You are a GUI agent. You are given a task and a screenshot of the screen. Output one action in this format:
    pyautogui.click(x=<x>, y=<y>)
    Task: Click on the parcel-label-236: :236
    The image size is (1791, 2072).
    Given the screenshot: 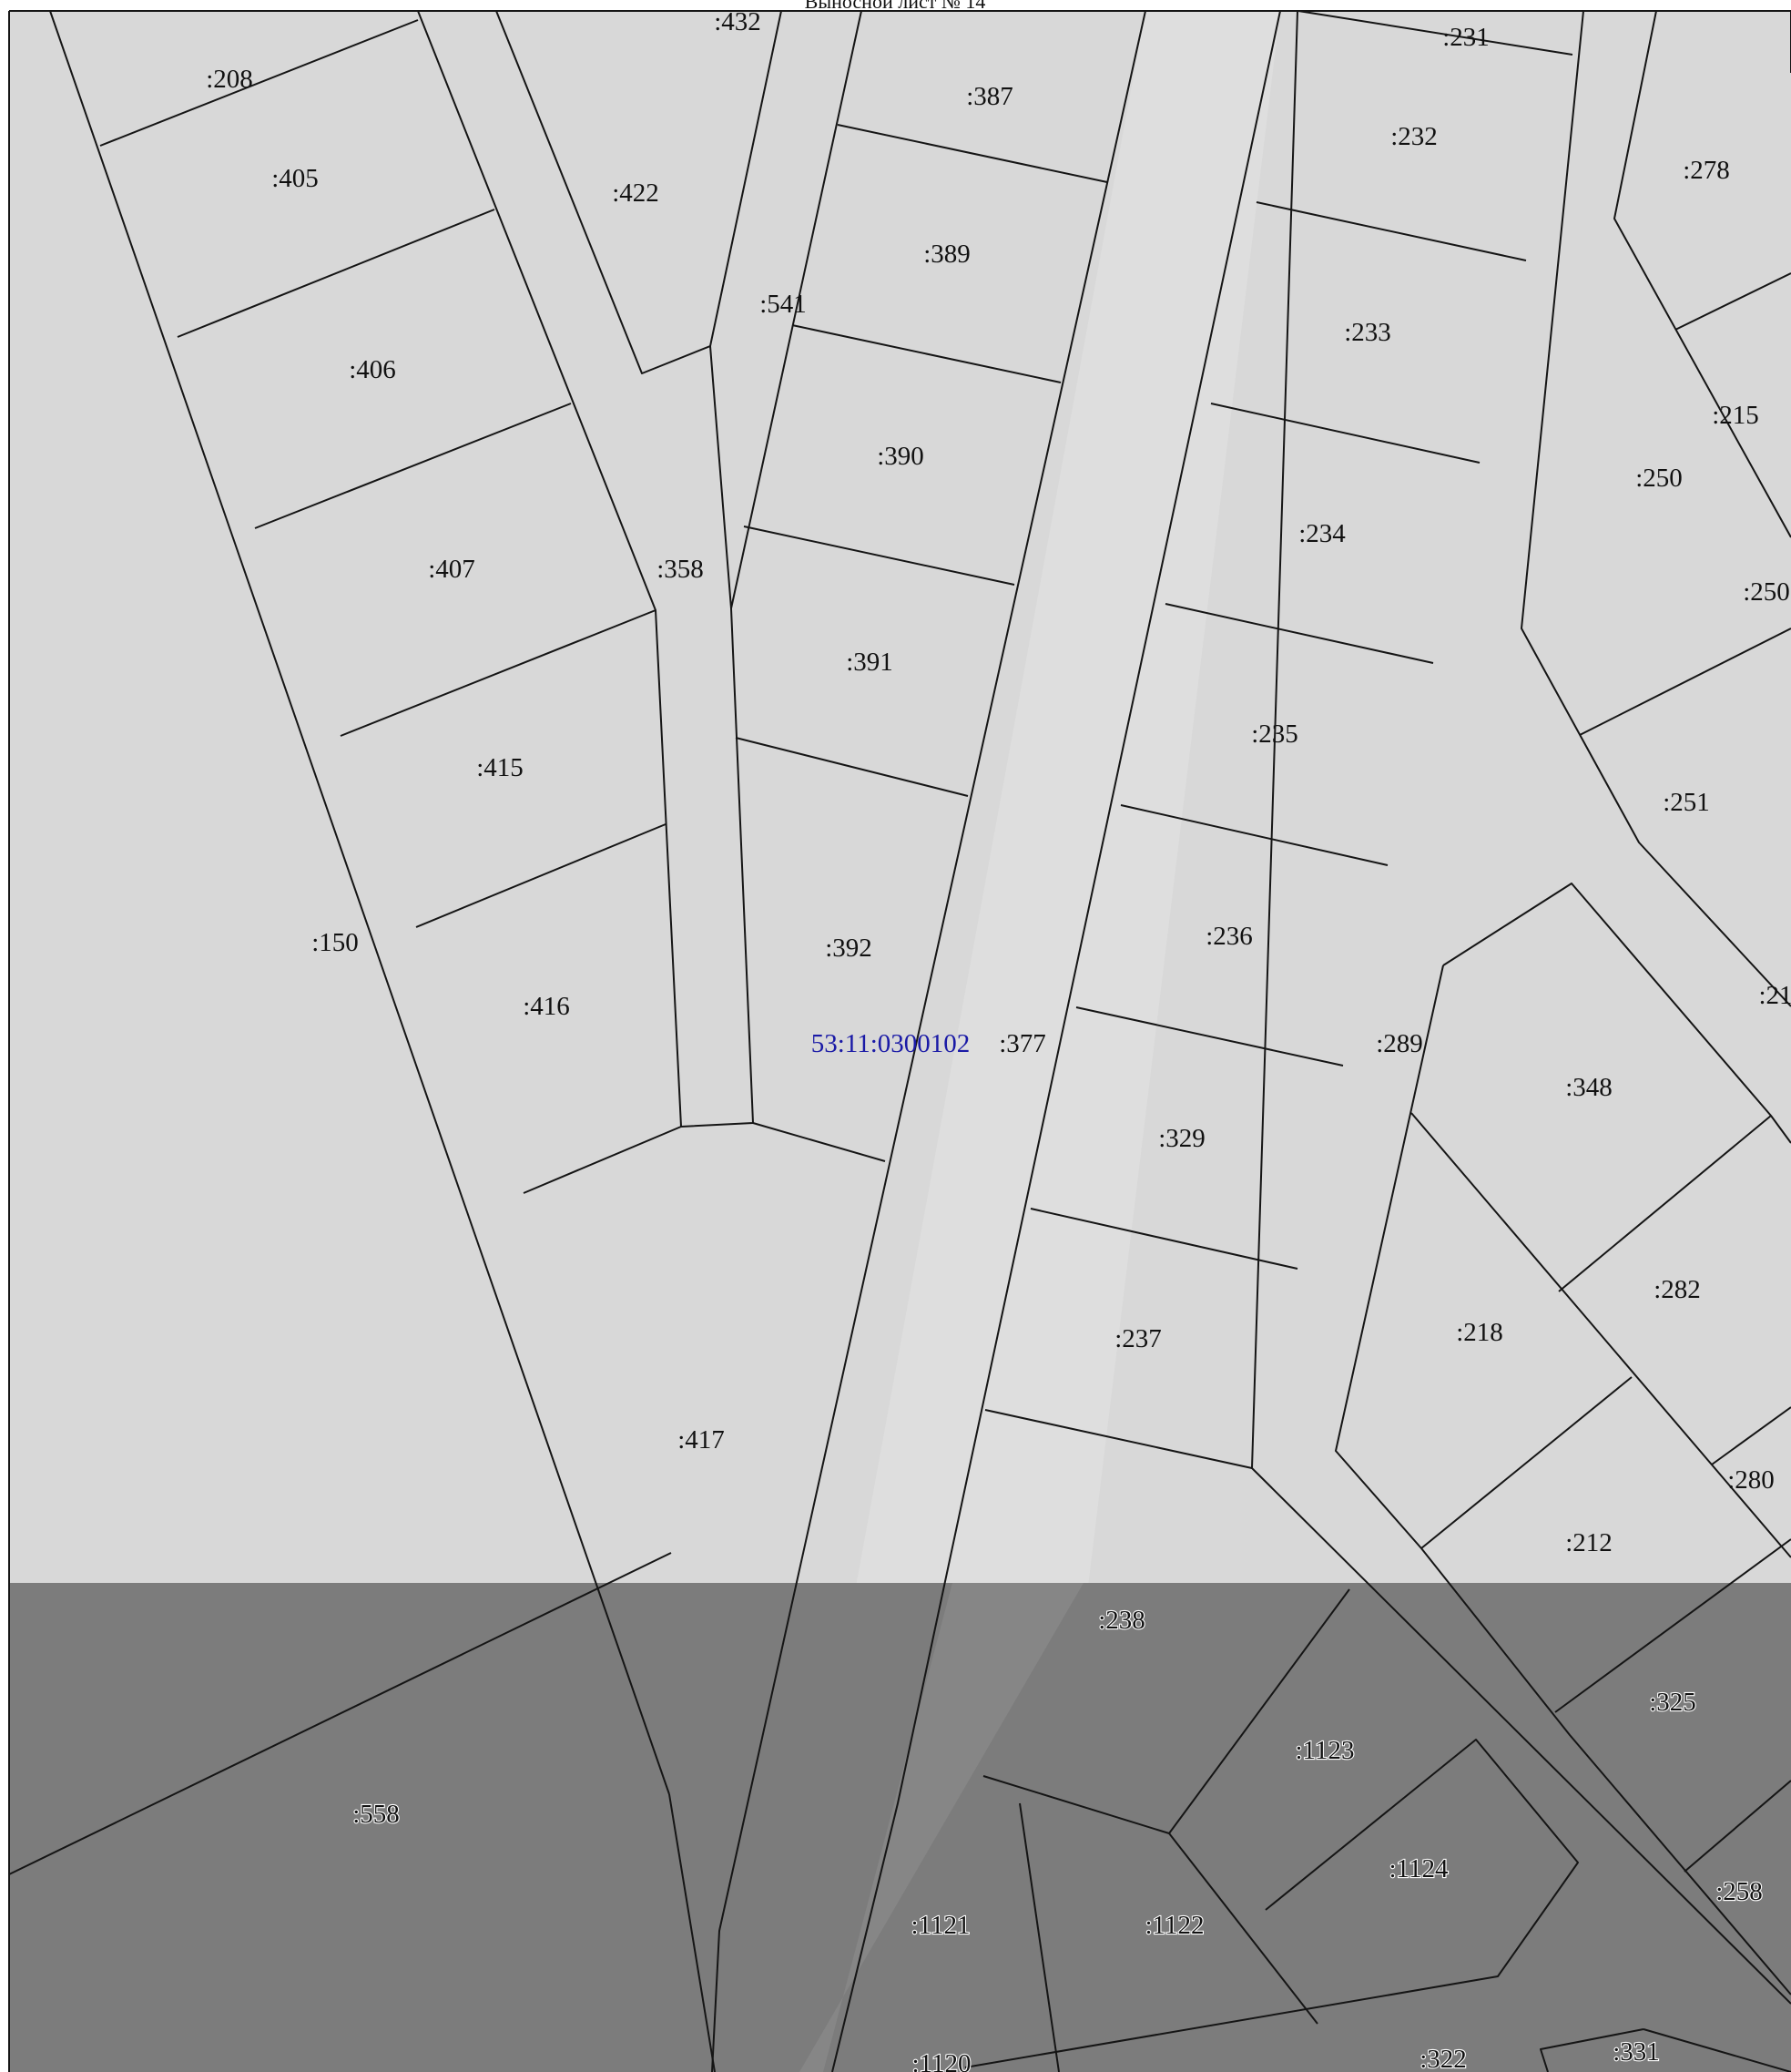 What is the action you would take?
    pyautogui.click(x=1229, y=936)
    